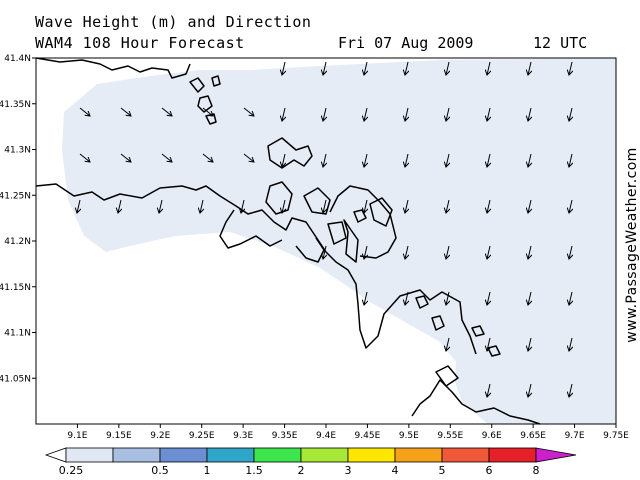 The width and height of the screenshot is (640, 480). Describe the element at coordinates (160, 470) in the screenshot. I see `legend-label: 0.5` at that location.